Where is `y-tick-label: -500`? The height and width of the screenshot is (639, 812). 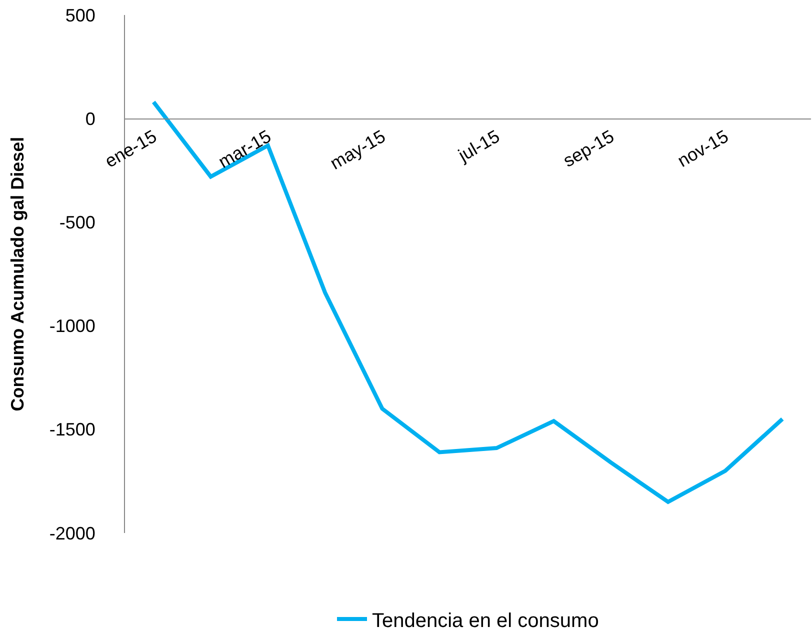 y-tick-label: -500 is located at coordinates (77, 222).